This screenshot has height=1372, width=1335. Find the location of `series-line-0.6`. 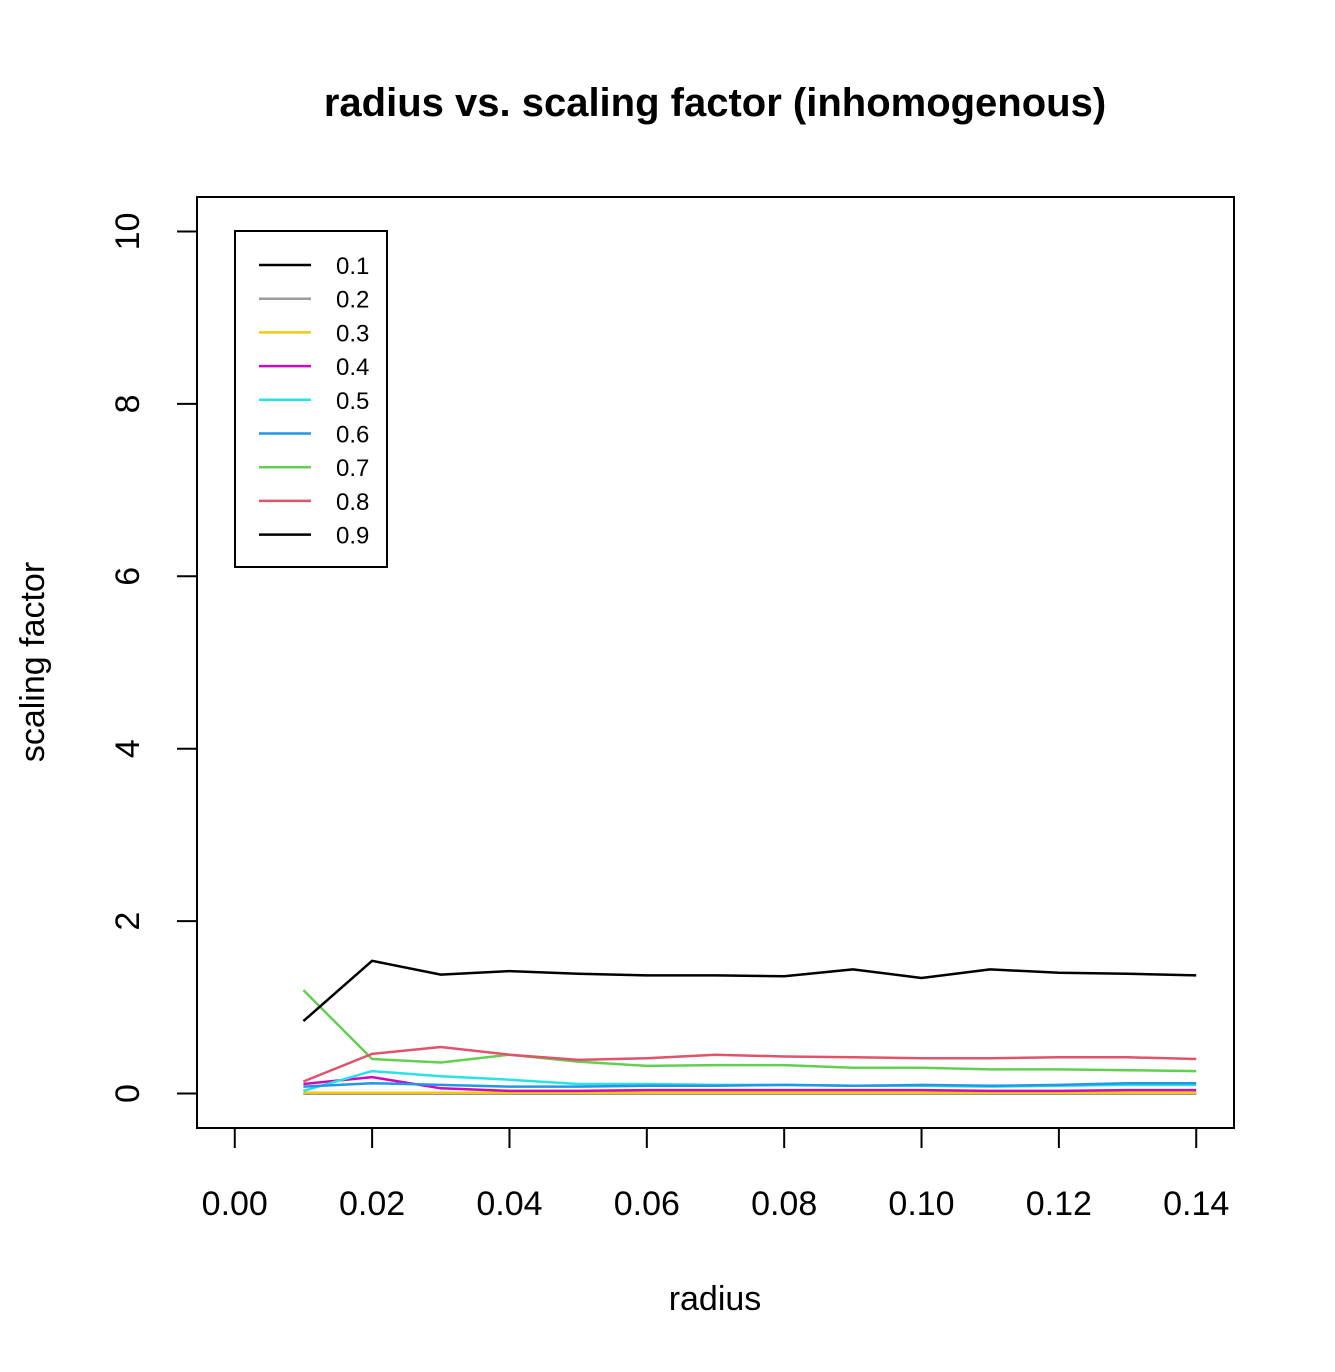

series-line-0.6 is located at coordinates (750, 1084).